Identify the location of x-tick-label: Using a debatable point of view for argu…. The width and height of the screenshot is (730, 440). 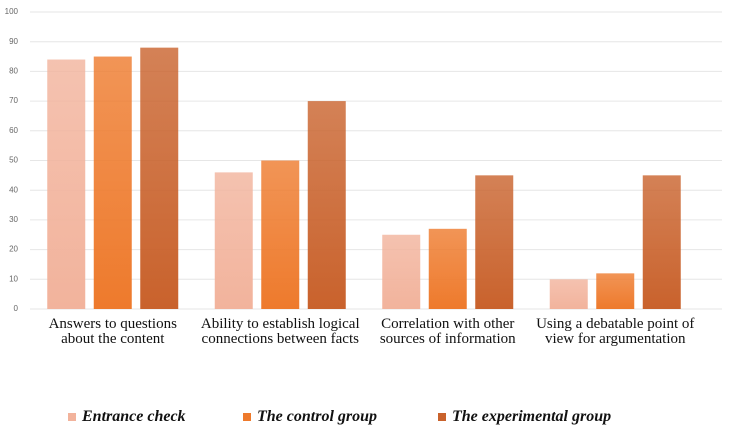
(615, 331).